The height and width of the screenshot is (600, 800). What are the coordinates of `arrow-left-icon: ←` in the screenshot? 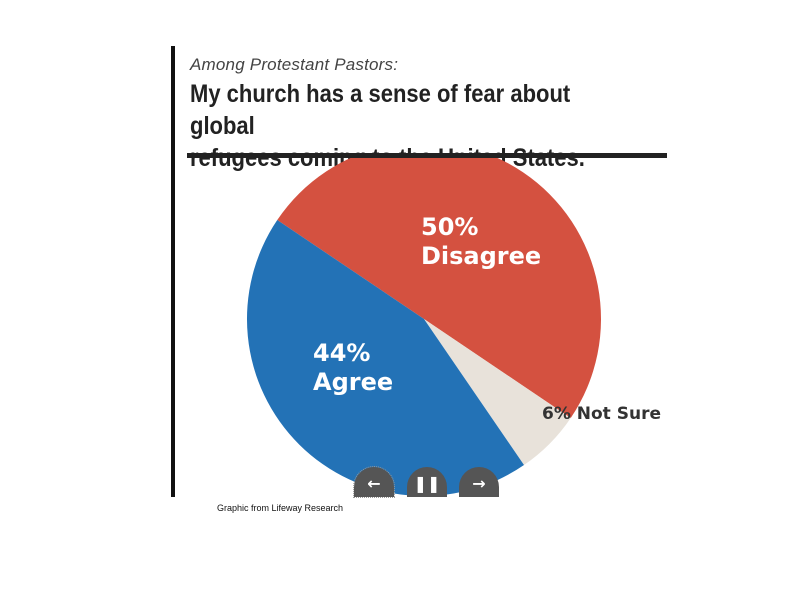 It's located at (374, 483).